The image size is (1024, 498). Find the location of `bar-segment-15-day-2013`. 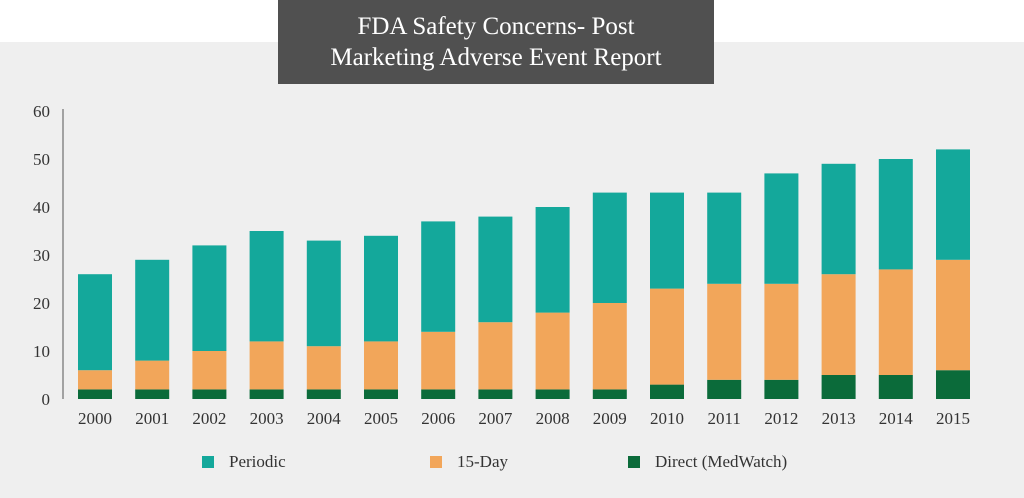

bar-segment-15-day-2013 is located at coordinates (838, 324).